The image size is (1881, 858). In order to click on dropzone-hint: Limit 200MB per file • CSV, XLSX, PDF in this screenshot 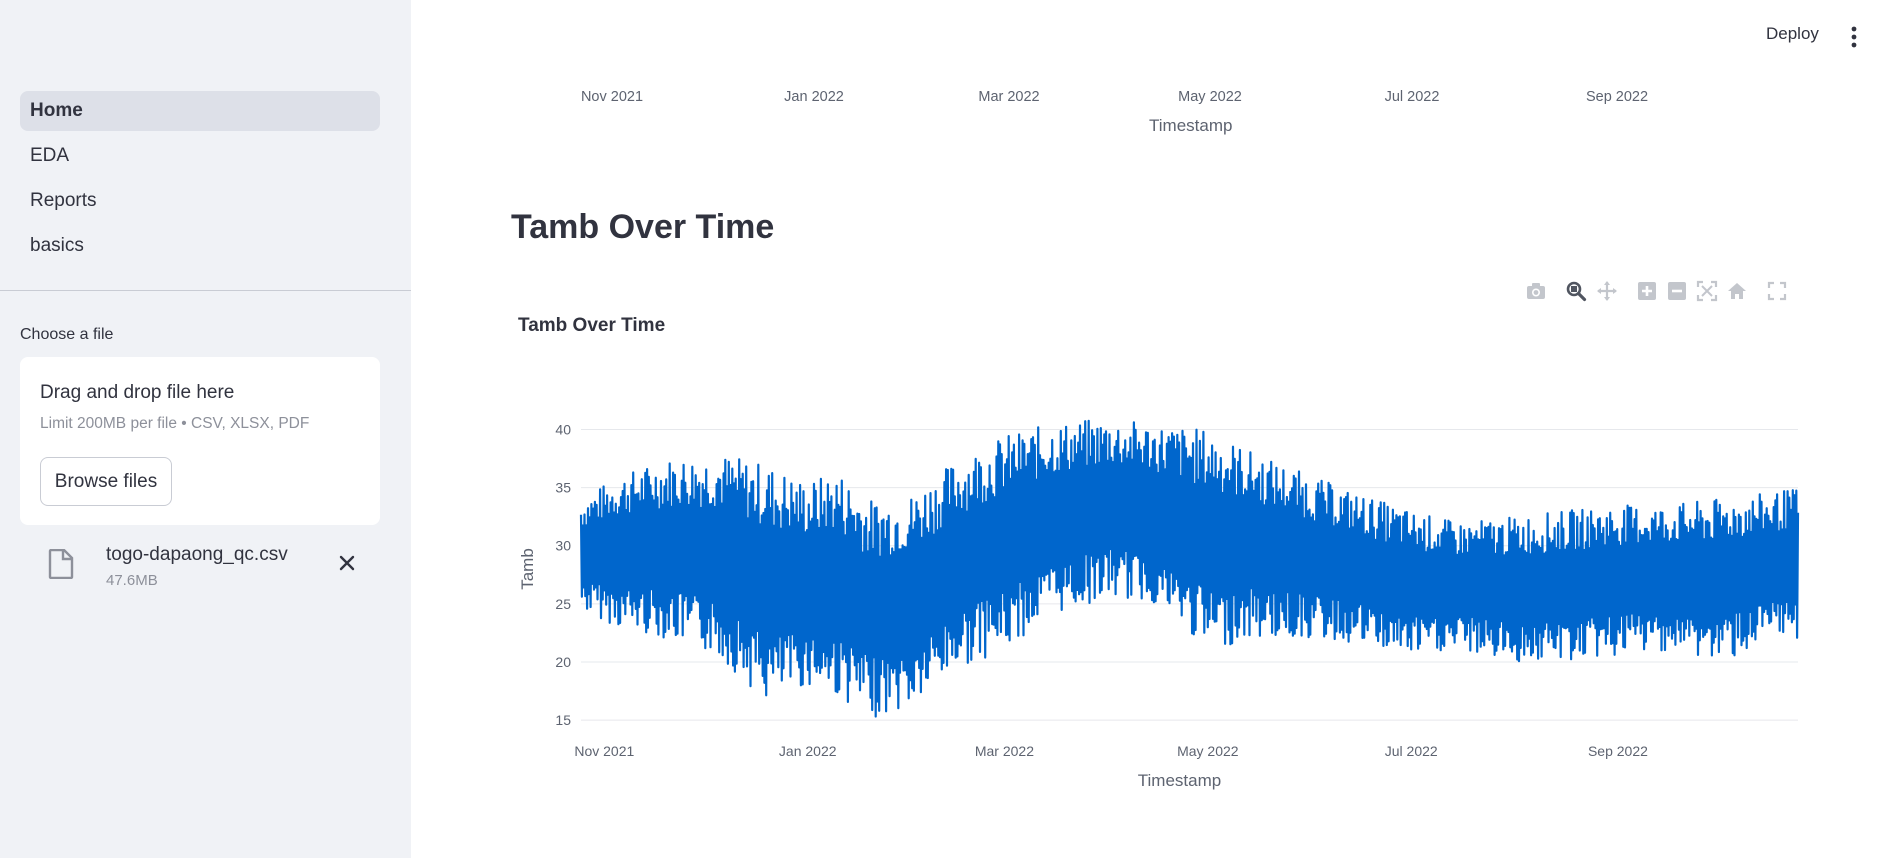, I will do `click(175, 423)`.